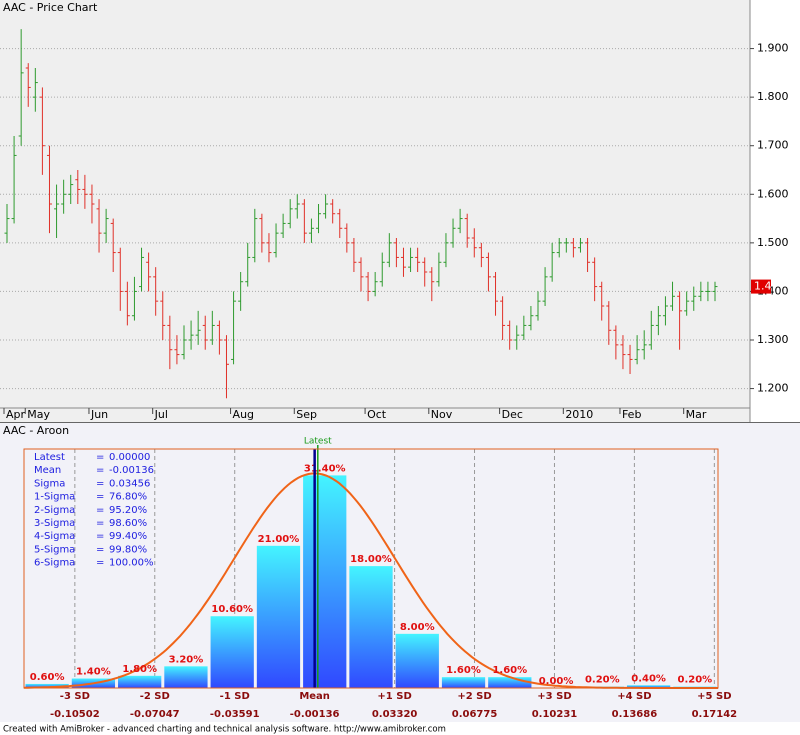 This screenshot has height=735, width=800. Describe the element at coordinates (648, 678) in the screenshot. I see `bar-value-label: 0.40%` at that location.